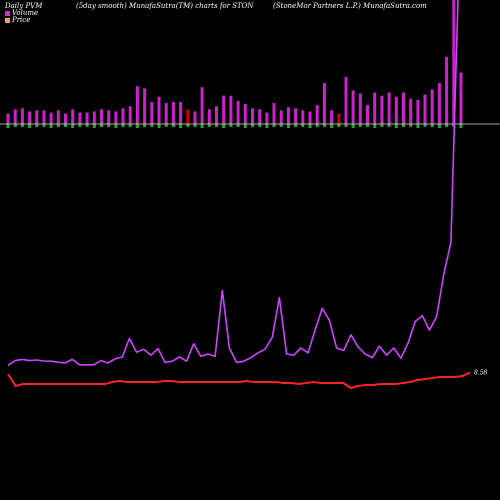 This screenshot has height=500, width=500. What do you see at coordinates (7, 20) in the screenshot?
I see `legend-price-swatch` at bounding box center [7, 20].